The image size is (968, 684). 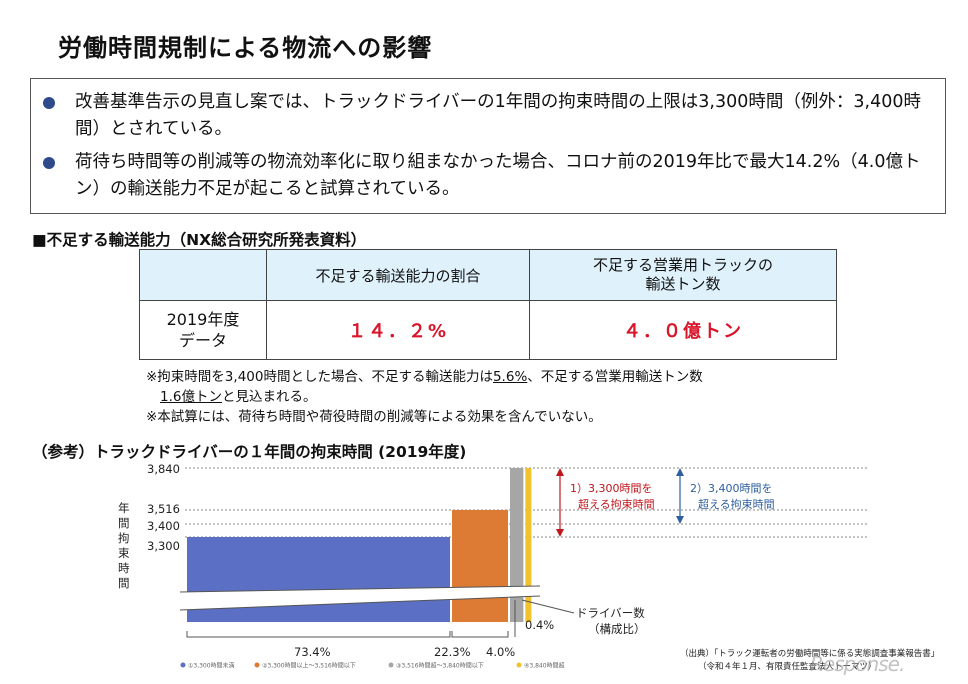 What do you see at coordinates (203, 275) in the screenshot?
I see `table-corner-cell` at bounding box center [203, 275].